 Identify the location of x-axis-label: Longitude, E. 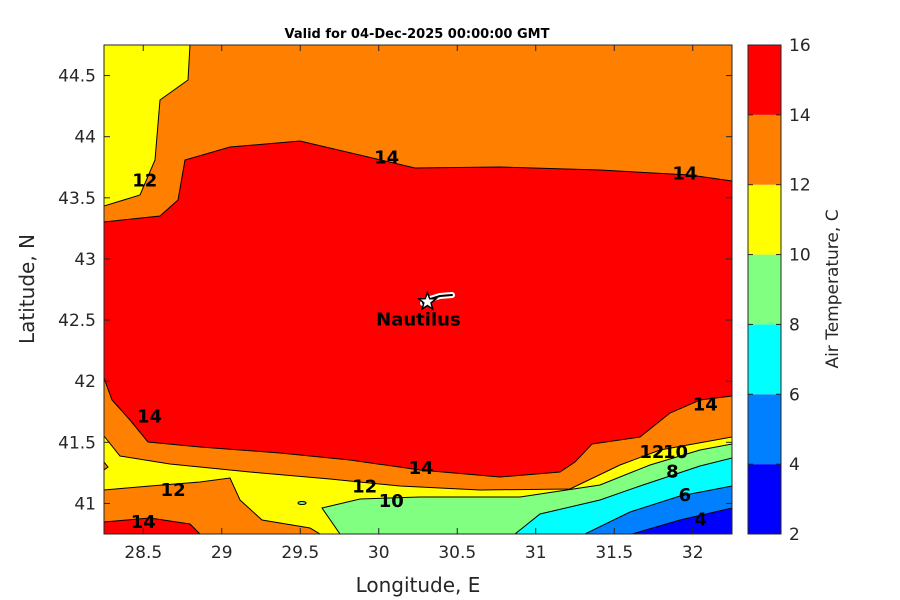
(418, 585).